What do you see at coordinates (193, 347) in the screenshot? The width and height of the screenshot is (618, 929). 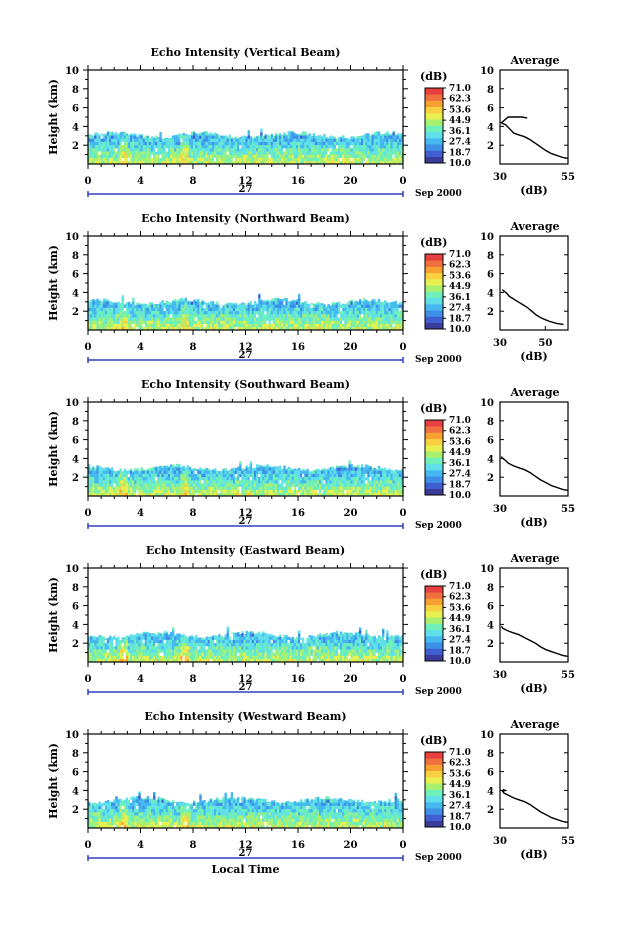 I see `x-tick-label: 8` at bounding box center [193, 347].